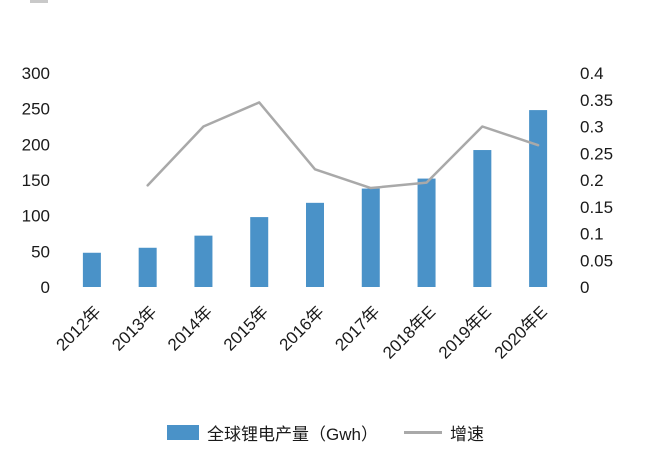  Describe the element at coordinates (190, 328) in the screenshot. I see `x-axis-label-2014年: 2014年` at that location.